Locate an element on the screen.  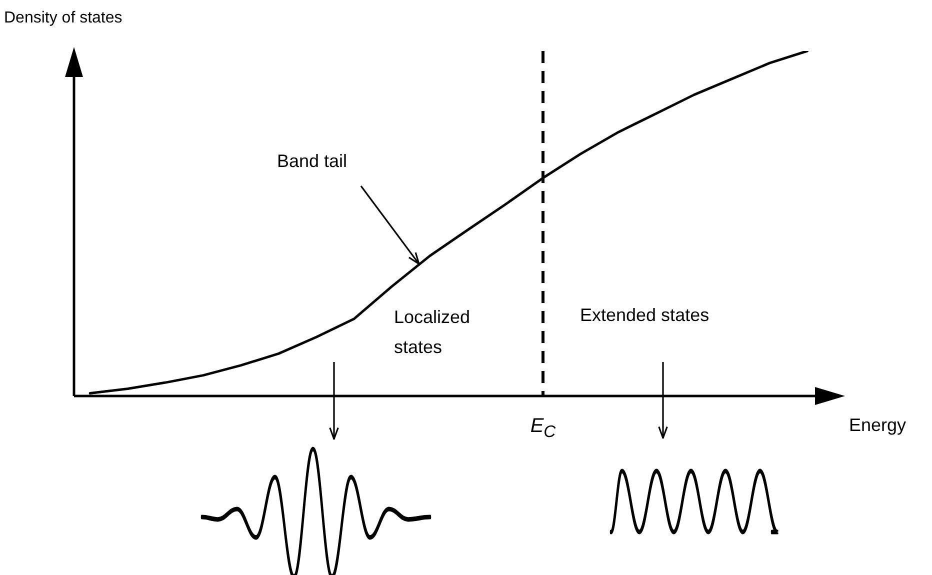
annotation: Band tail is located at coordinates (312, 160).